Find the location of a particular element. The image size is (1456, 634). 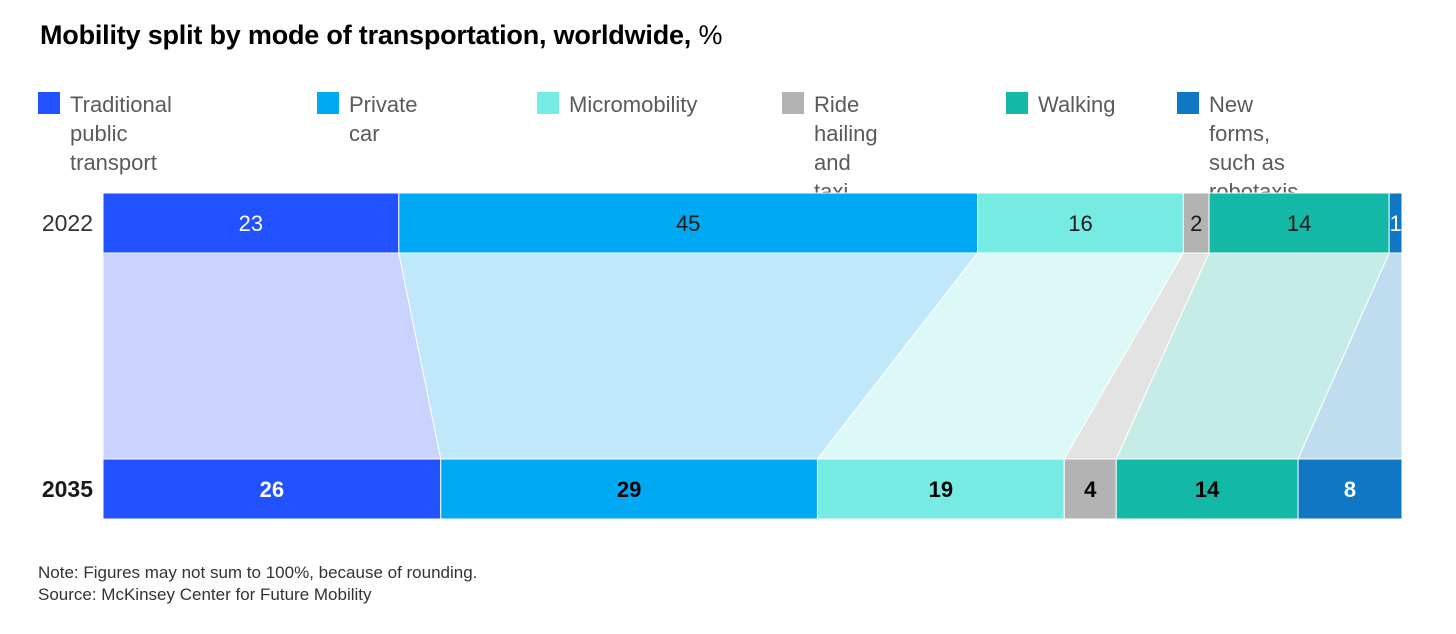

bar-2035-micromobility is located at coordinates (940, 489).